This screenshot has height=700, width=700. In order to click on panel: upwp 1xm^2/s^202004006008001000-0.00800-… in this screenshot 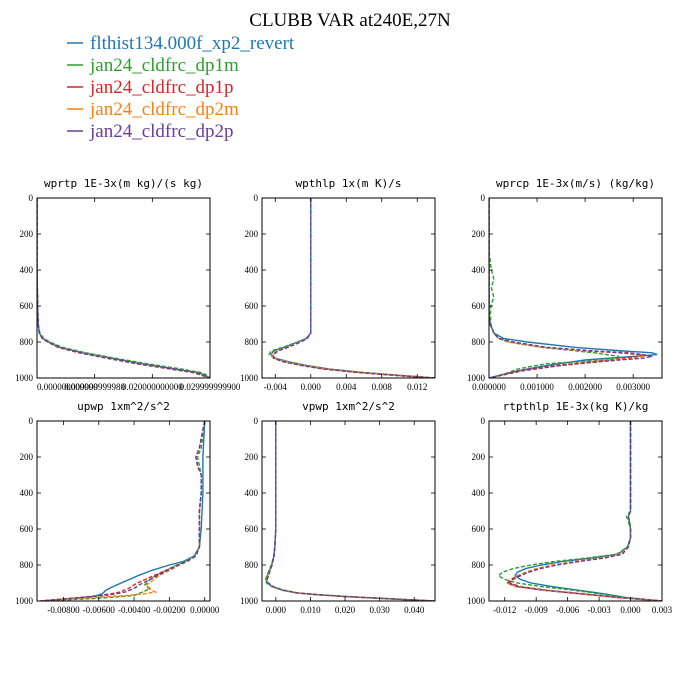, I will do `click(117, 507)`.